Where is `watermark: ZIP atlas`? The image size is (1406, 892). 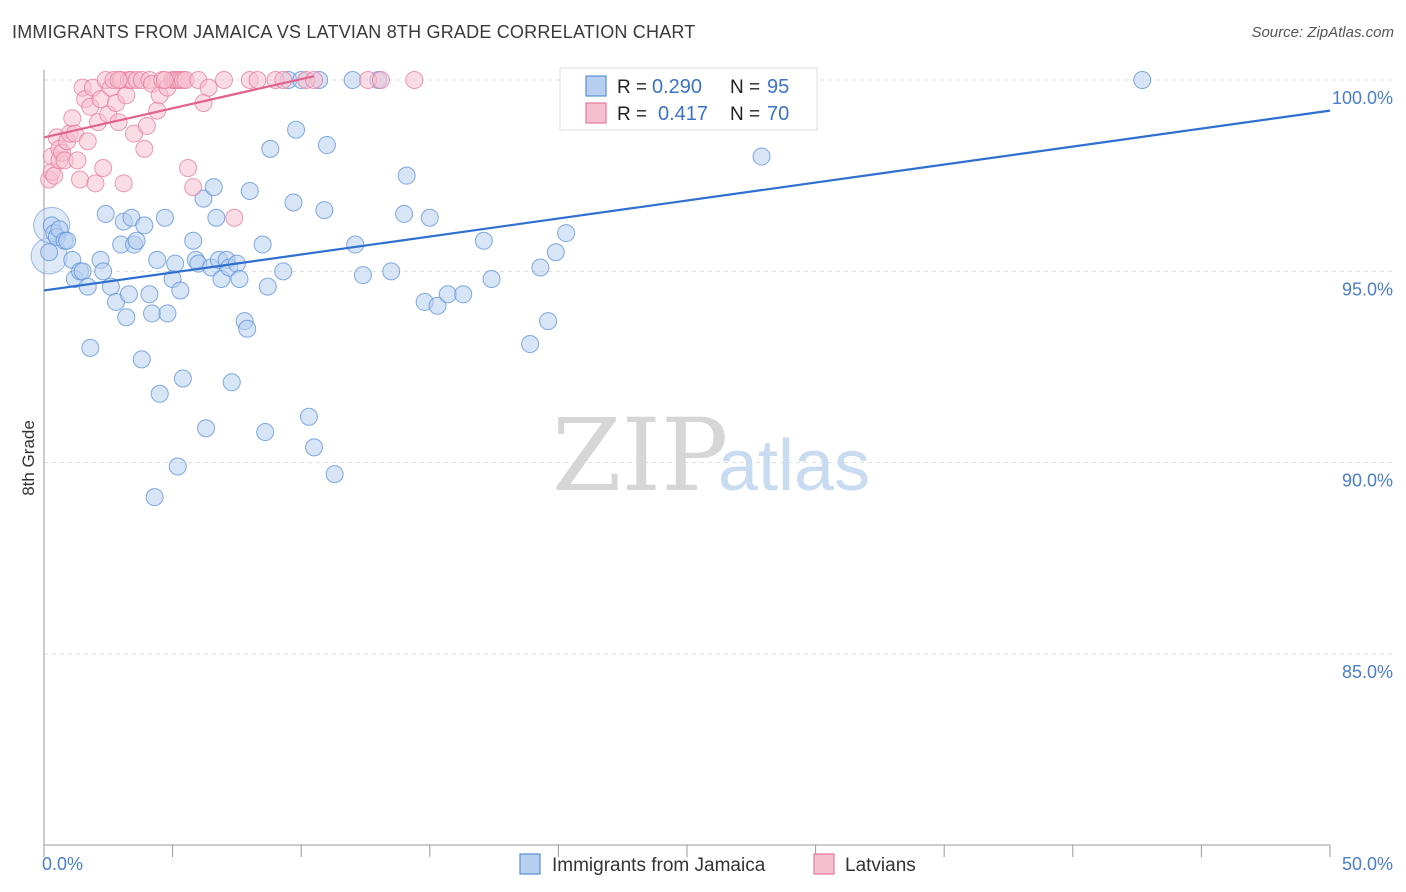 watermark: ZIP atlas is located at coordinates (711, 455).